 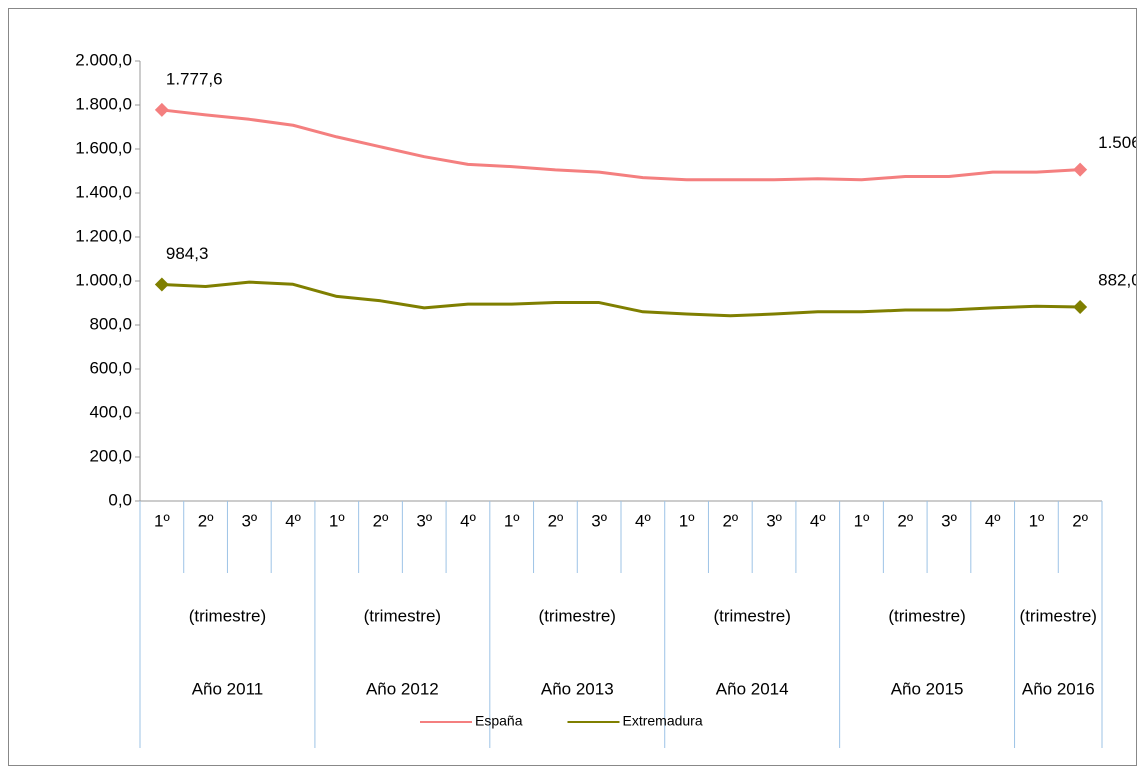 I want to click on group-label: Año 2015, so click(x=927, y=688).